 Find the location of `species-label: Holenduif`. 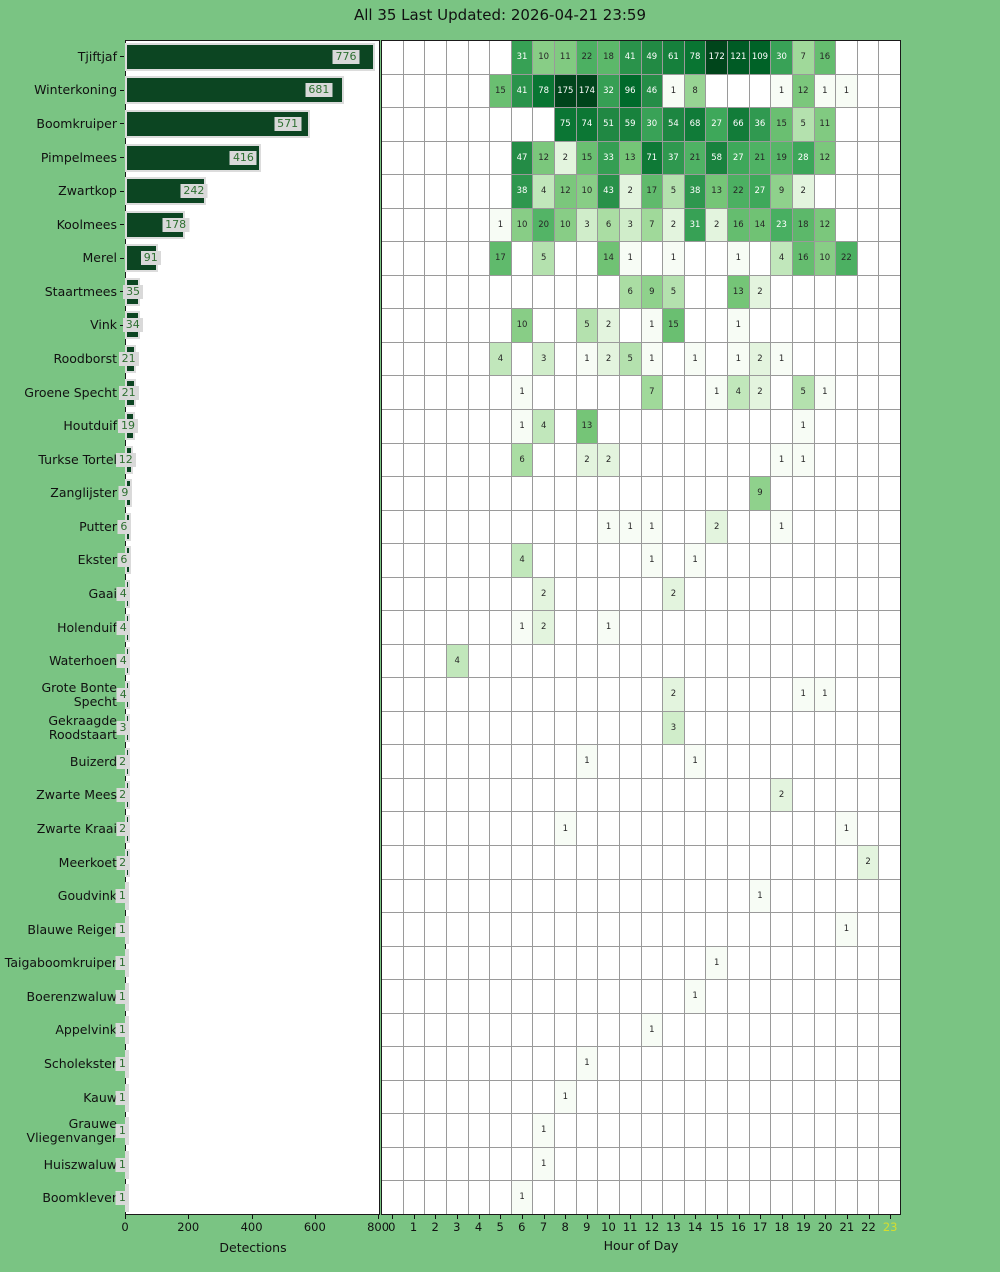

species-label: Holenduif is located at coordinates (87, 627).